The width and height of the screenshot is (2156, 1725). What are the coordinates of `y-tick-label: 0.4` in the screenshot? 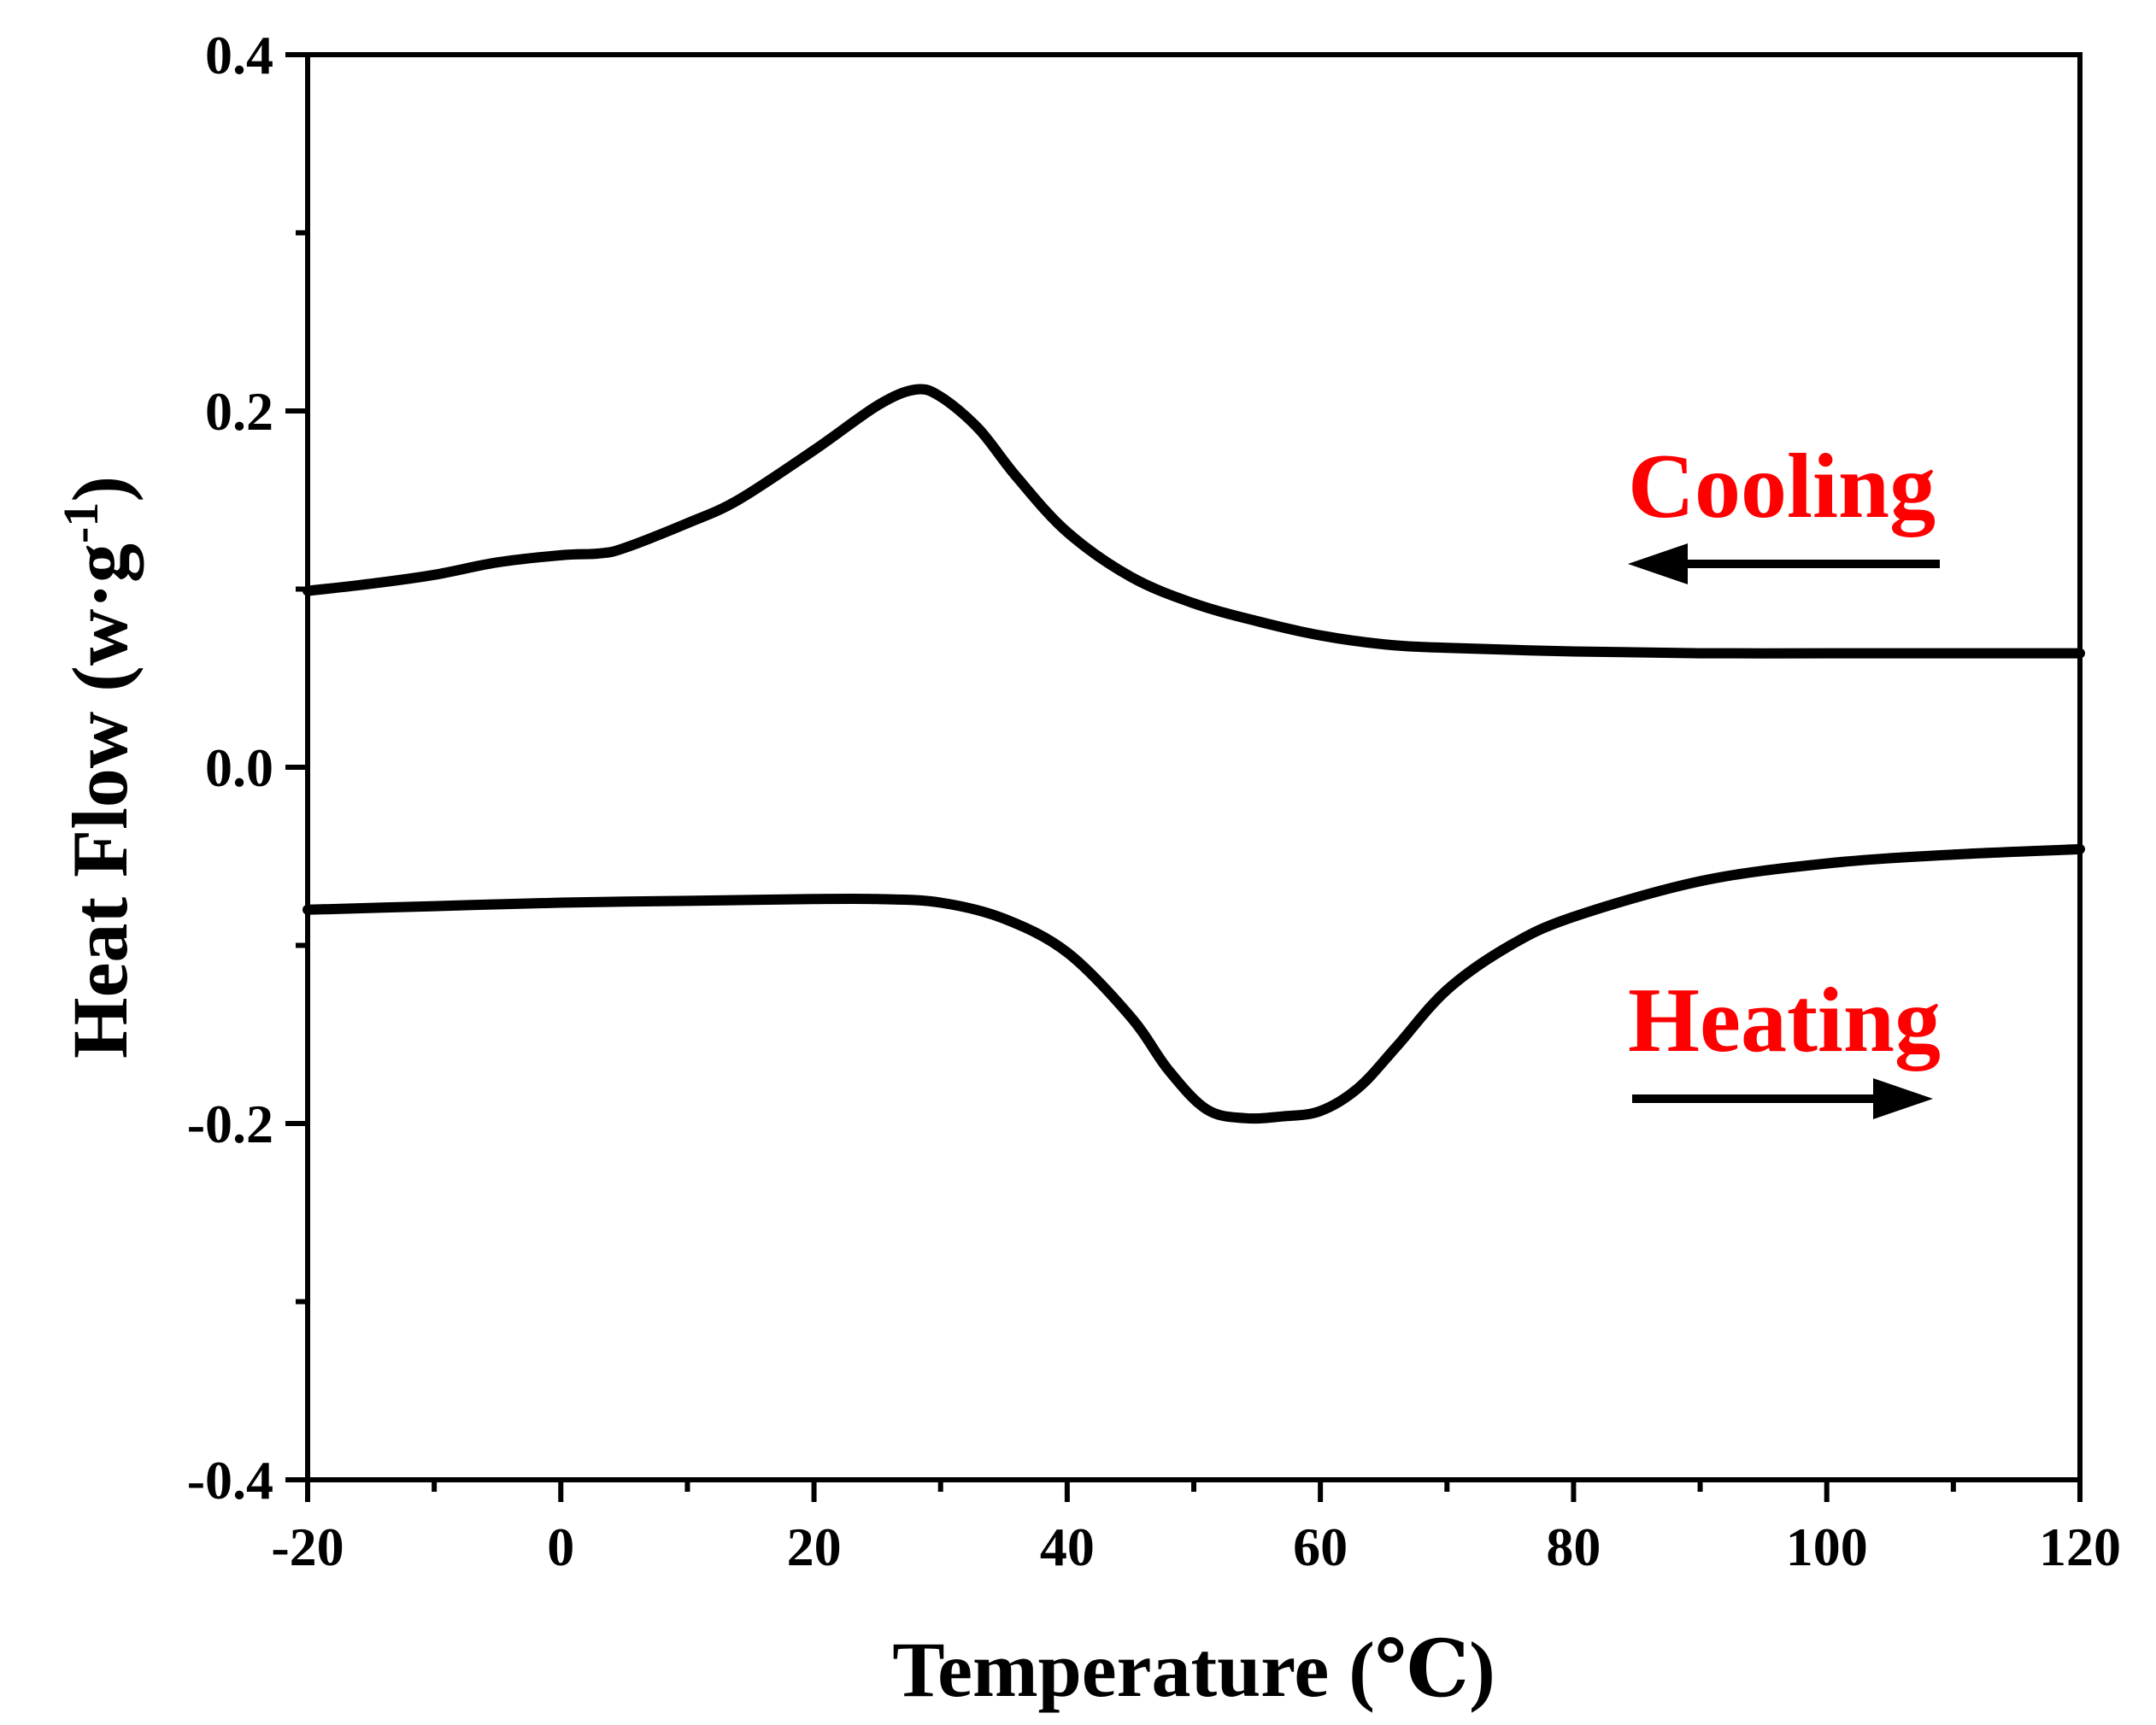 It's located at (239, 55).